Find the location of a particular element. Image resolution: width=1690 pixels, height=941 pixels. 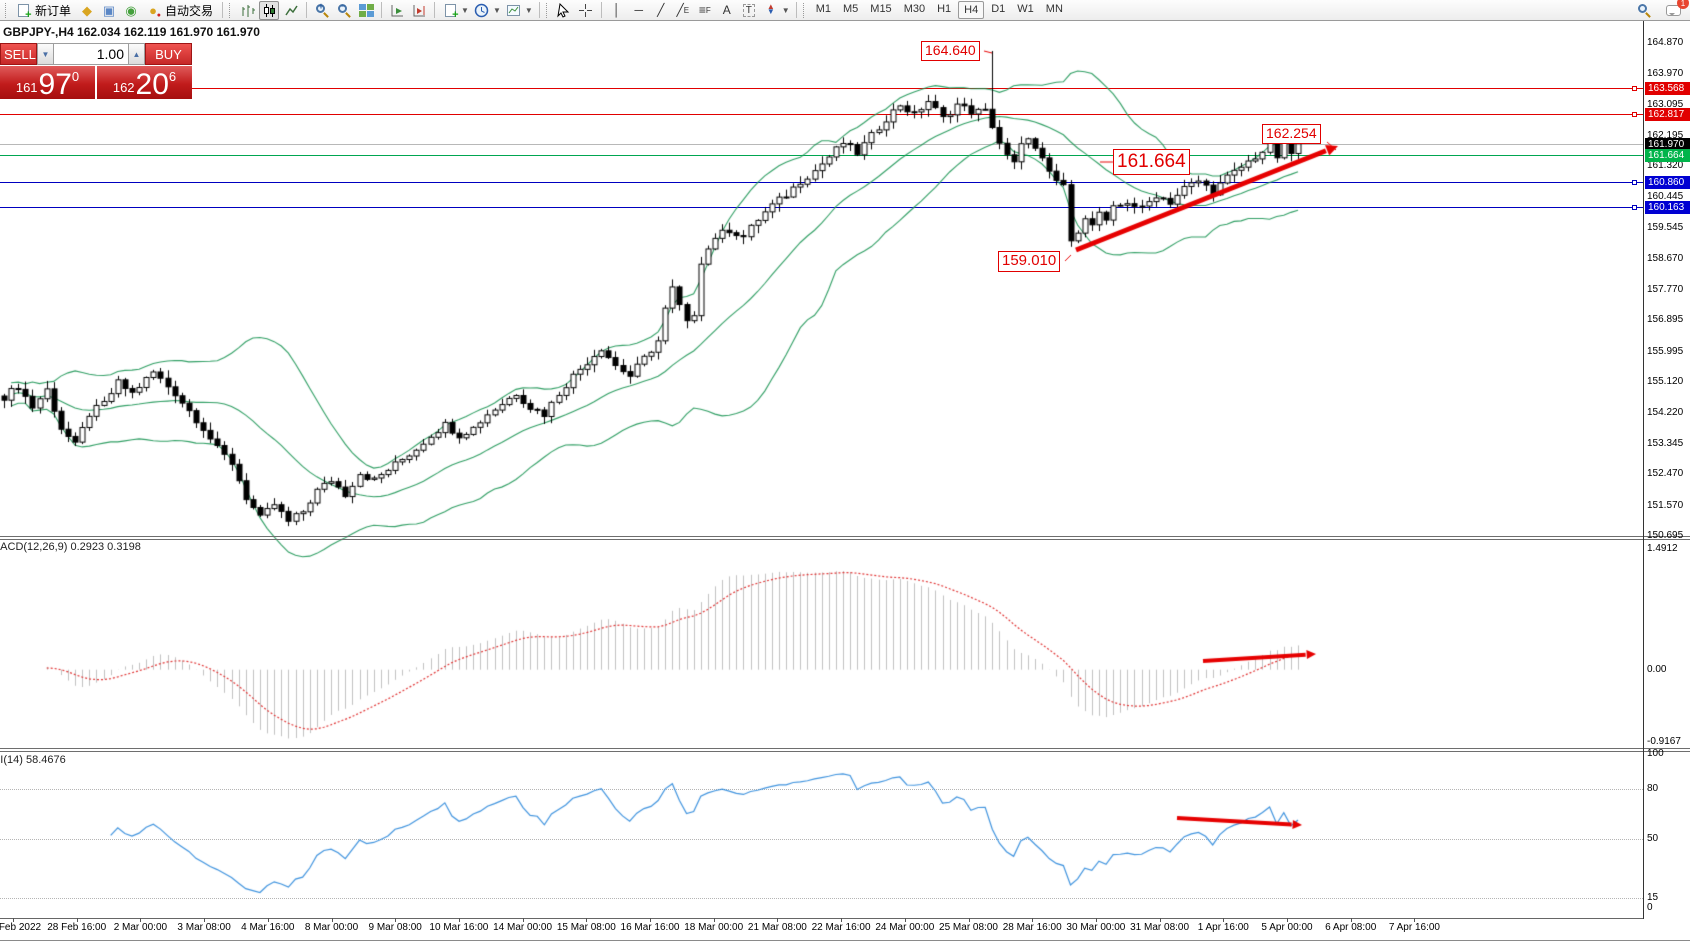

price-tick-label: 153.345 is located at coordinates (1665, 443).